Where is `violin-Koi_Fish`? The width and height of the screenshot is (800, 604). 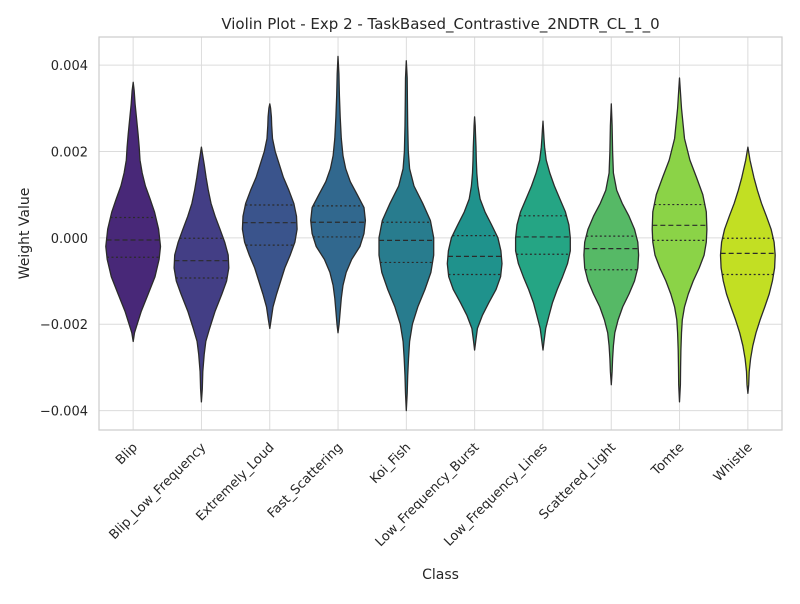 violin-Koi_Fish is located at coordinates (406, 236).